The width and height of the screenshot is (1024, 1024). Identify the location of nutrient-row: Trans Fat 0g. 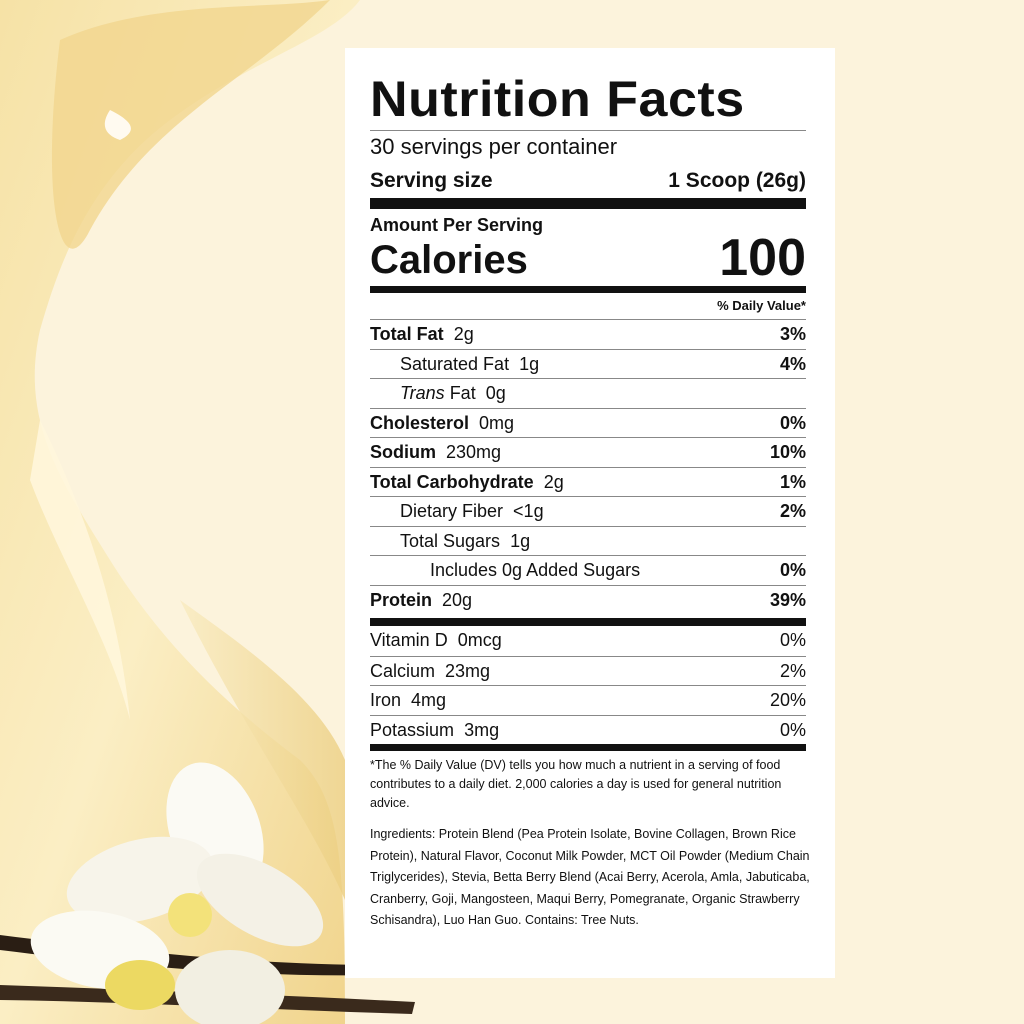
(588, 393).